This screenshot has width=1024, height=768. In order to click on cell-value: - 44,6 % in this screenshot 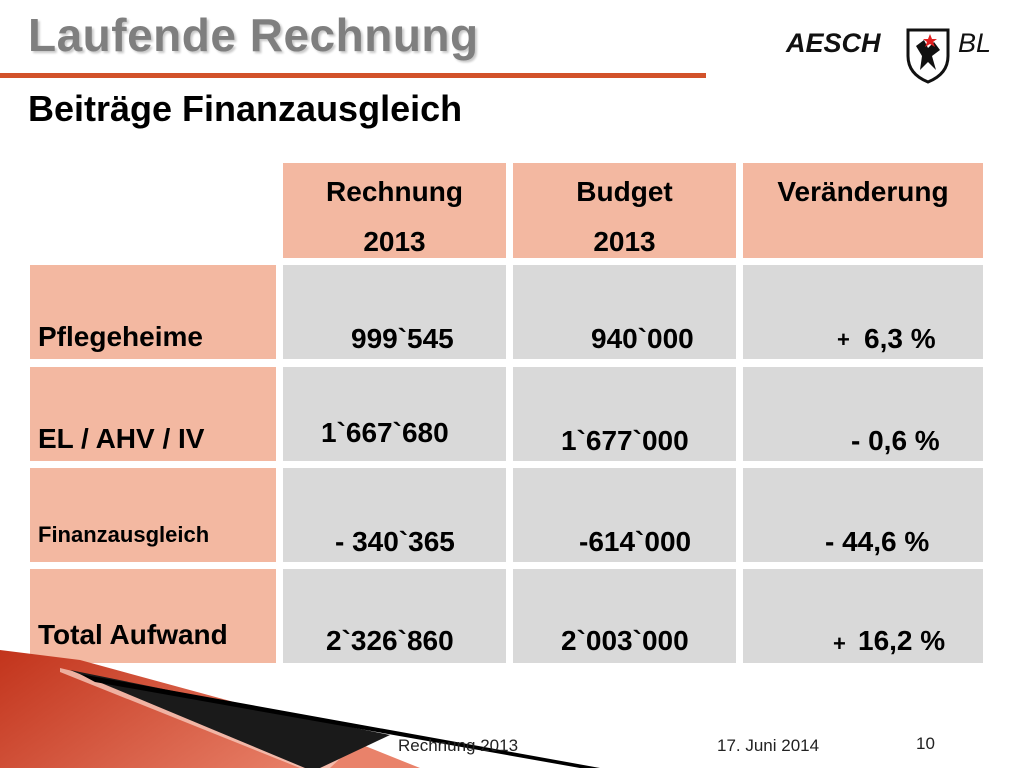, I will do `click(877, 541)`.